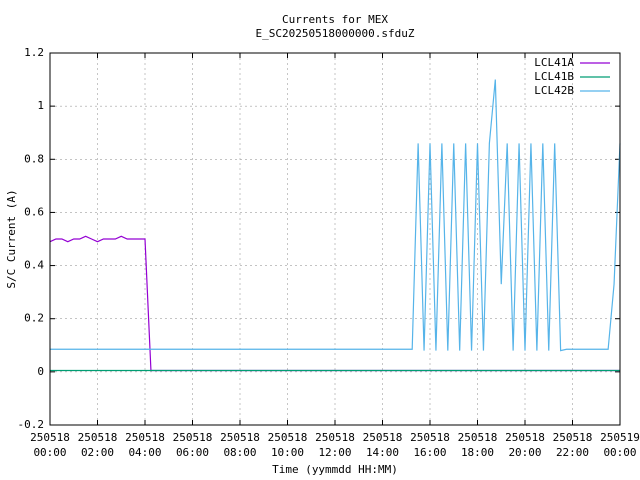 The height and width of the screenshot is (480, 640). Describe the element at coordinates (554, 76) in the screenshot. I see `legend-label: LCL41B` at that location.